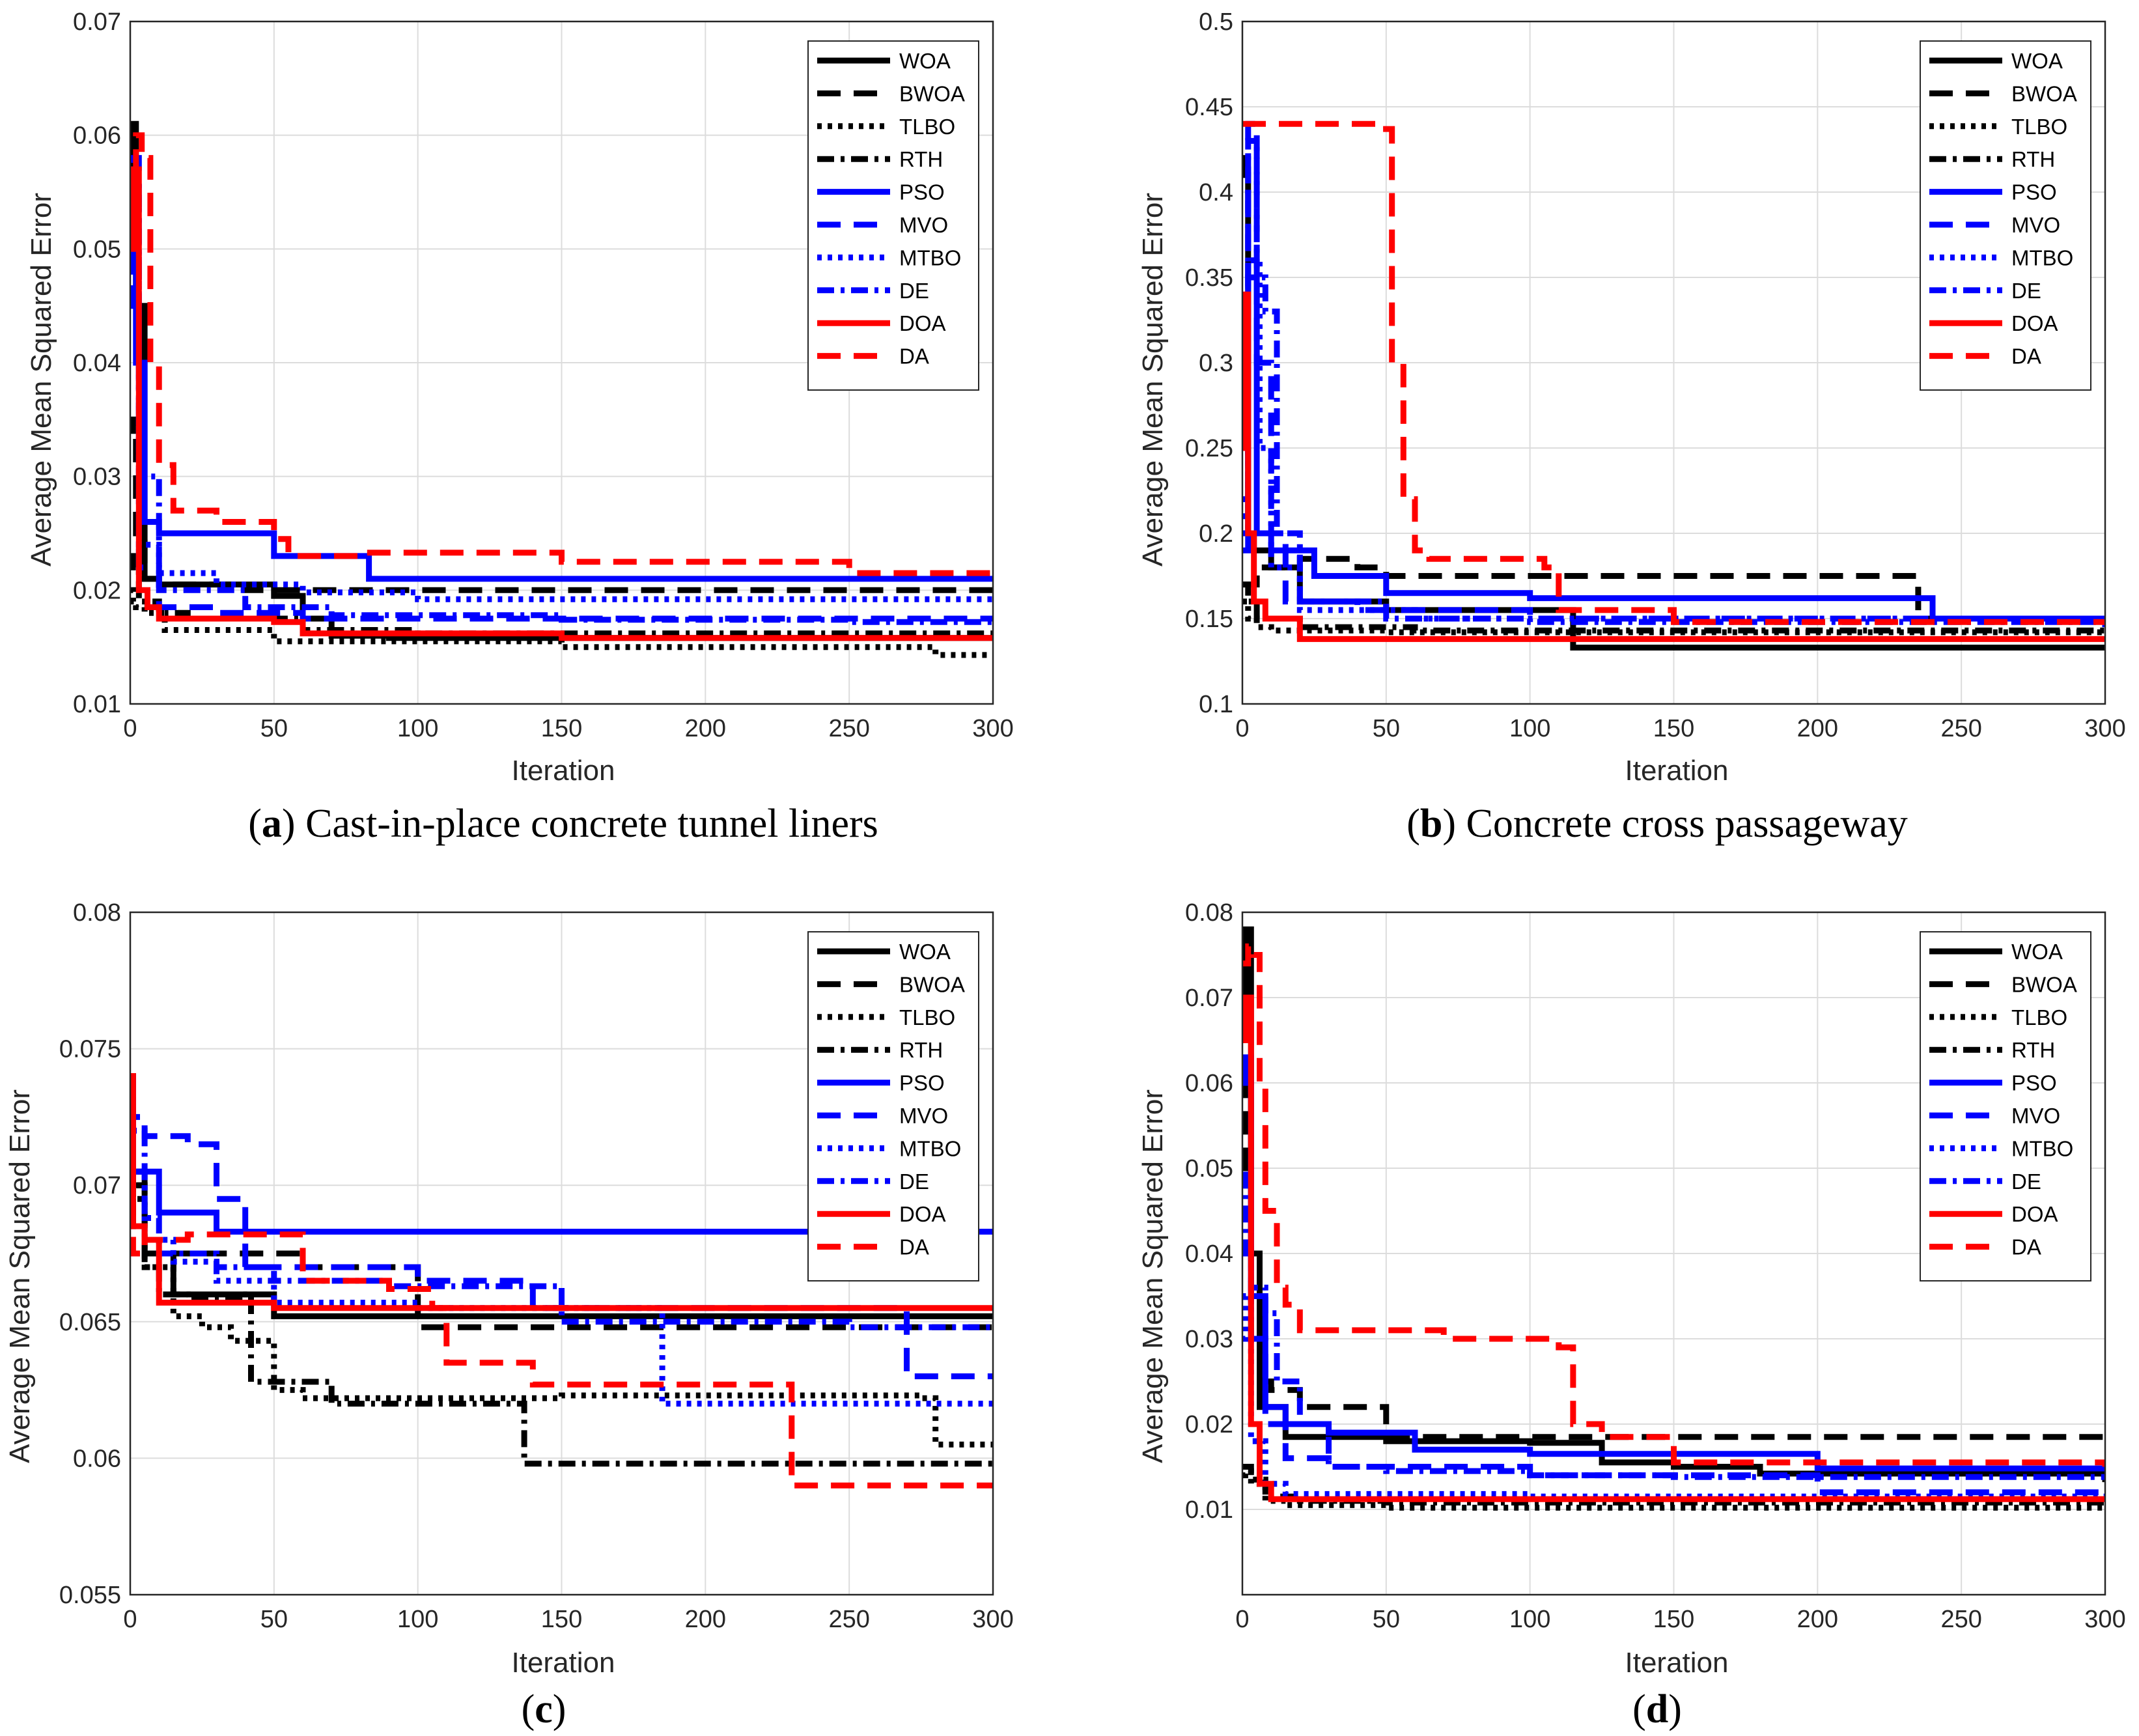  What do you see at coordinates (1216, 534) in the screenshot?
I see `y-tick-label: 0.2` at bounding box center [1216, 534].